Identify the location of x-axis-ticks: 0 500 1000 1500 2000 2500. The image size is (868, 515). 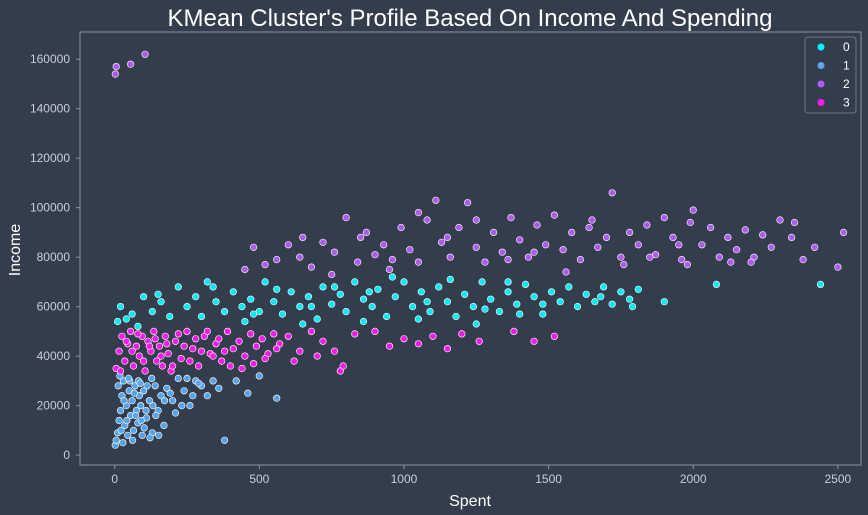
(481, 475).